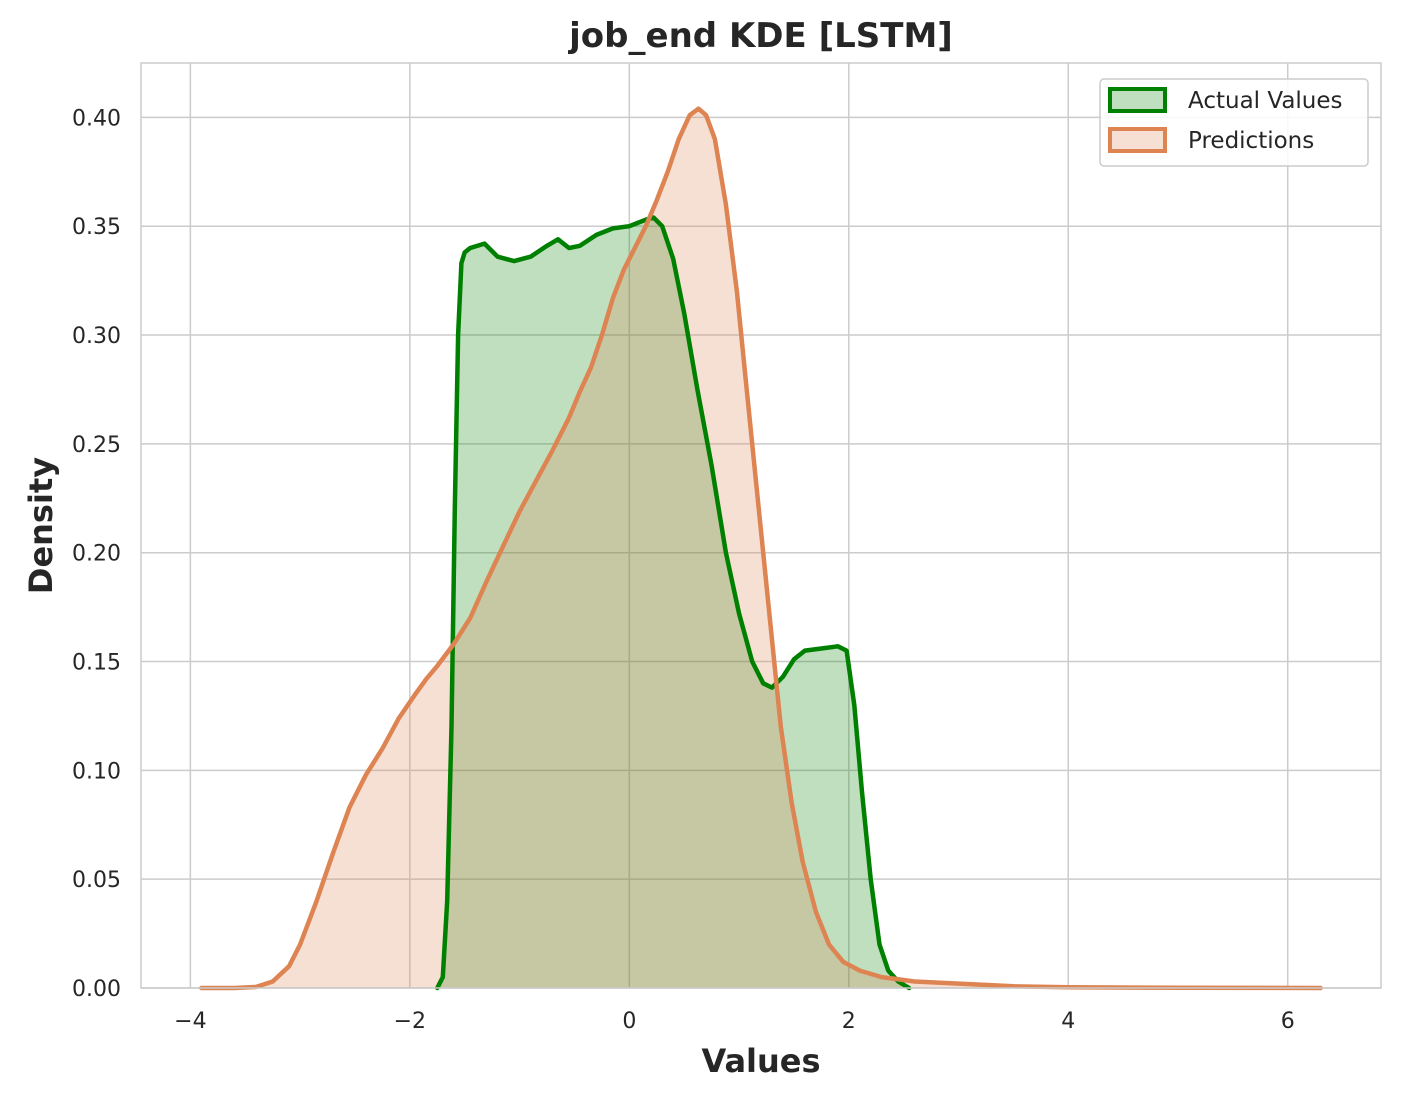 The width and height of the screenshot is (1401, 1101). I want to click on y-tick-label: 0.25, so click(96, 445).